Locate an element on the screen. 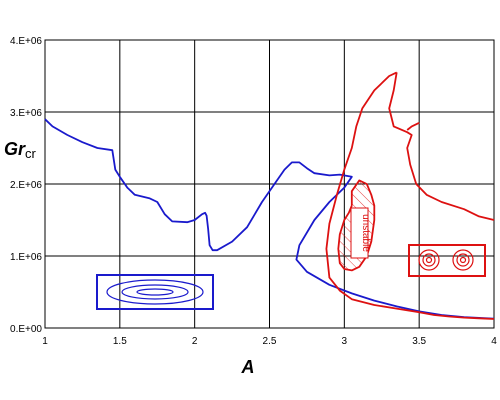 The image size is (500, 400). y-tick-label: 1.E+06 is located at coordinates (26, 257).